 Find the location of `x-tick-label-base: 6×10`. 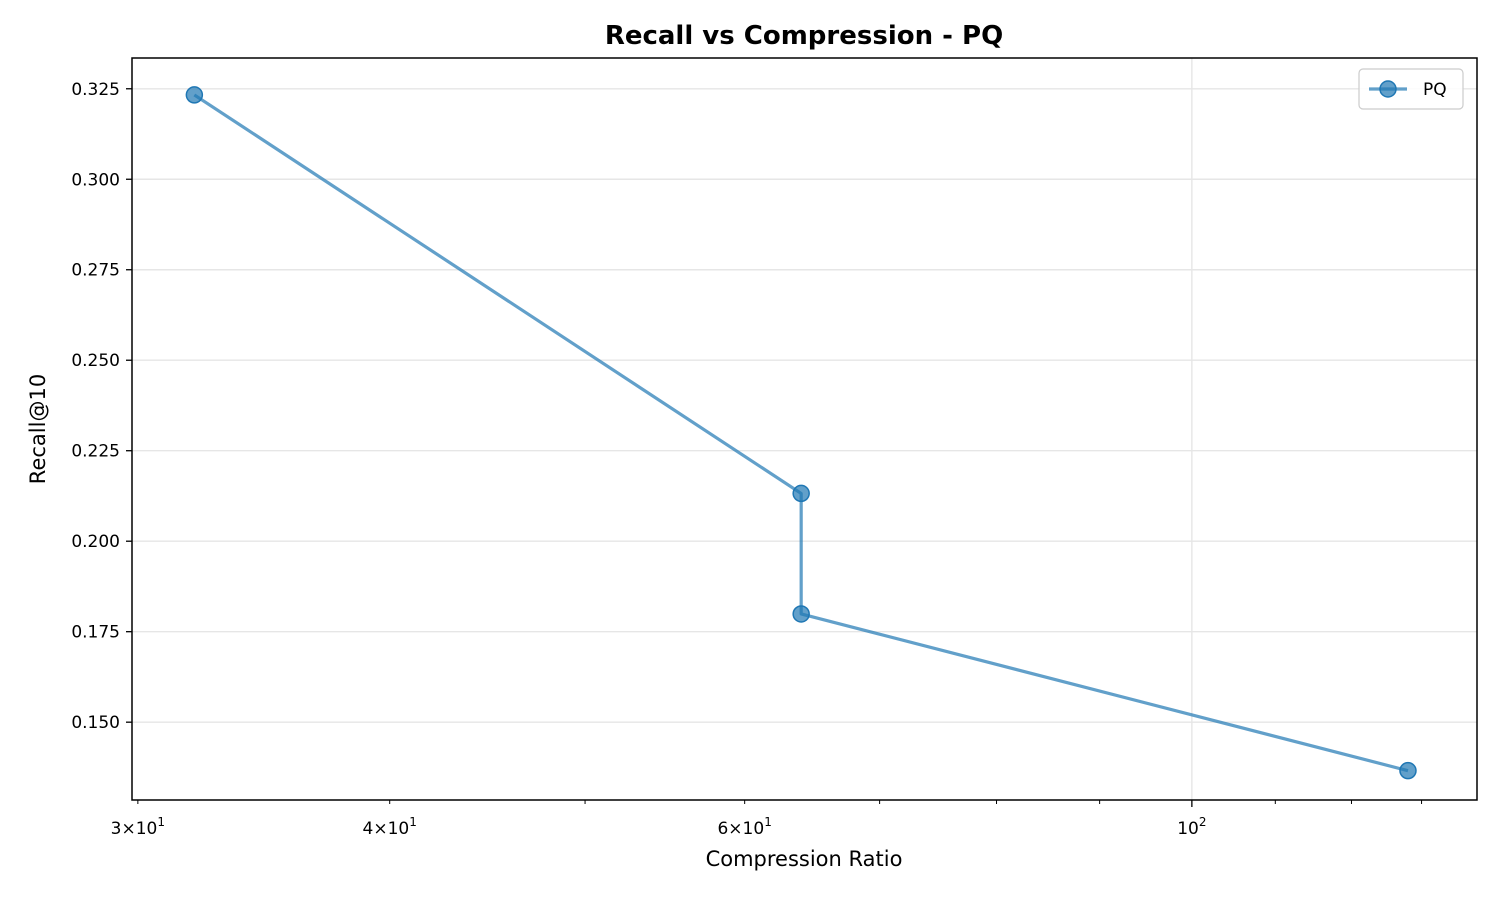

x-tick-label-base: 6×10 is located at coordinates (740, 829).